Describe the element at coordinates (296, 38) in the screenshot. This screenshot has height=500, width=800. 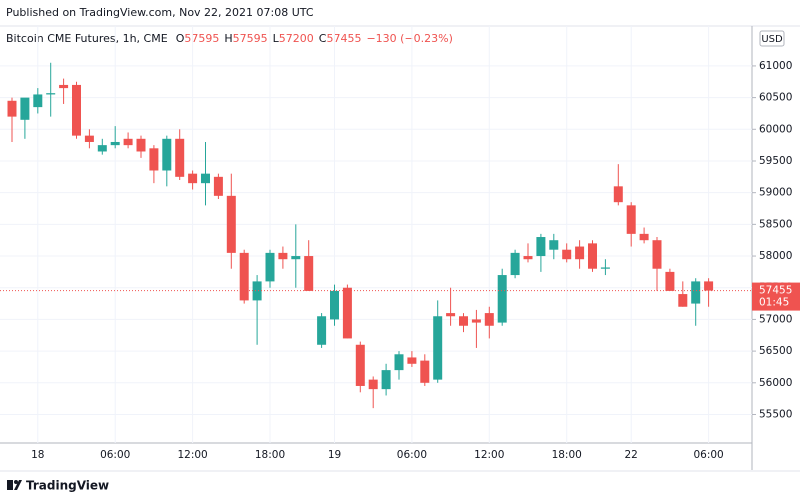
I see `legend-text: 57200` at that location.